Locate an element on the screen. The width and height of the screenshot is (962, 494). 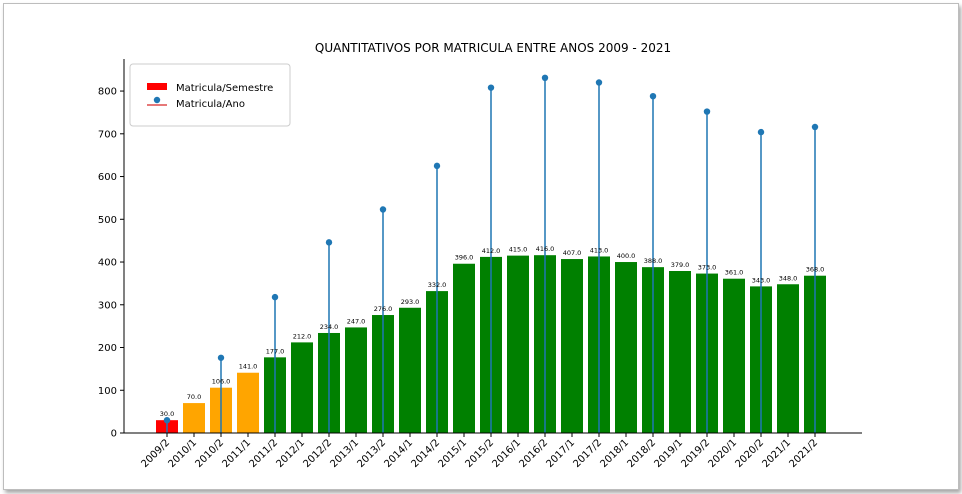
y-tick-label: 100 is located at coordinates (107, 391).